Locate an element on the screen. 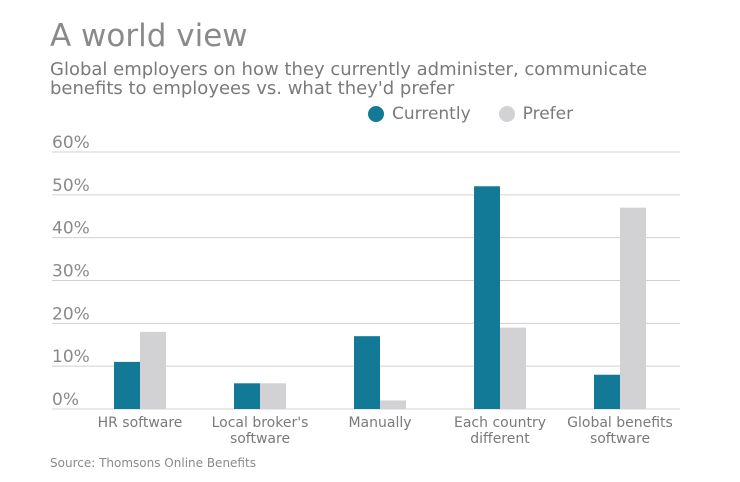 This screenshot has width=740, height=482. y-tick-label: 0% is located at coordinates (65, 400).